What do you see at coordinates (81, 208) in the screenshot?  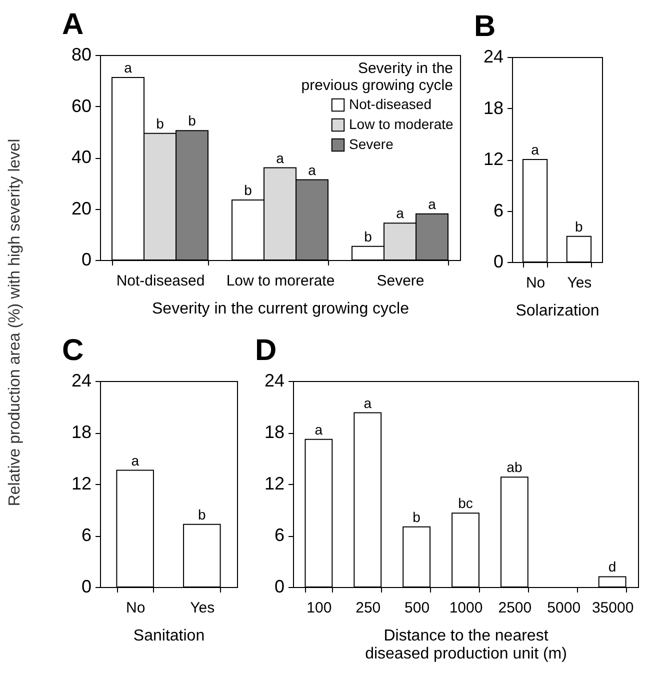 I see `y-tick-label: 20` at bounding box center [81, 208].